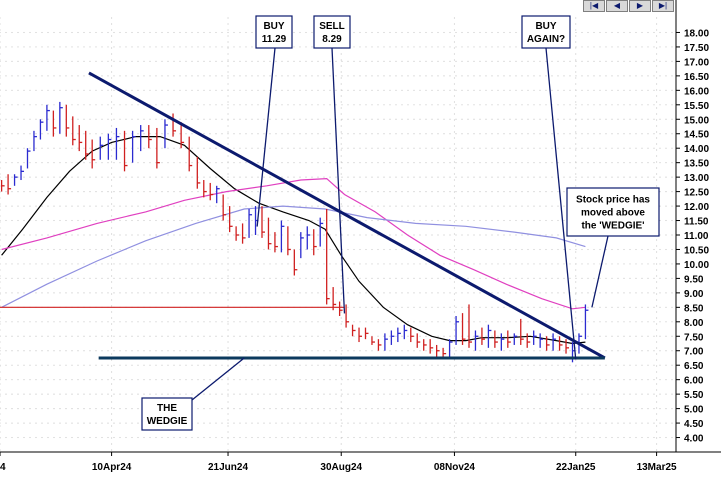 This screenshot has height=482, width=721. What do you see at coordinates (617, 6) in the screenshot?
I see `nav-prev-button: ◀` at bounding box center [617, 6].